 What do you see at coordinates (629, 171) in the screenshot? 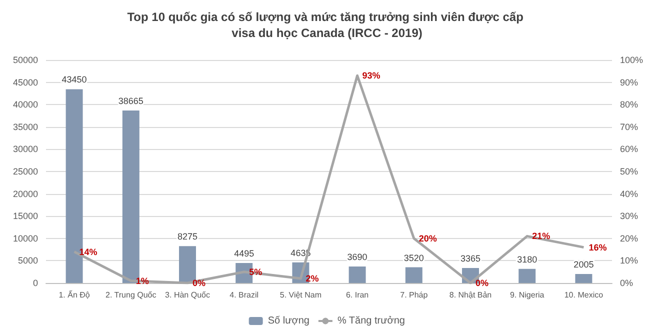
I see `y2-tick-label: 50%` at bounding box center [629, 171].